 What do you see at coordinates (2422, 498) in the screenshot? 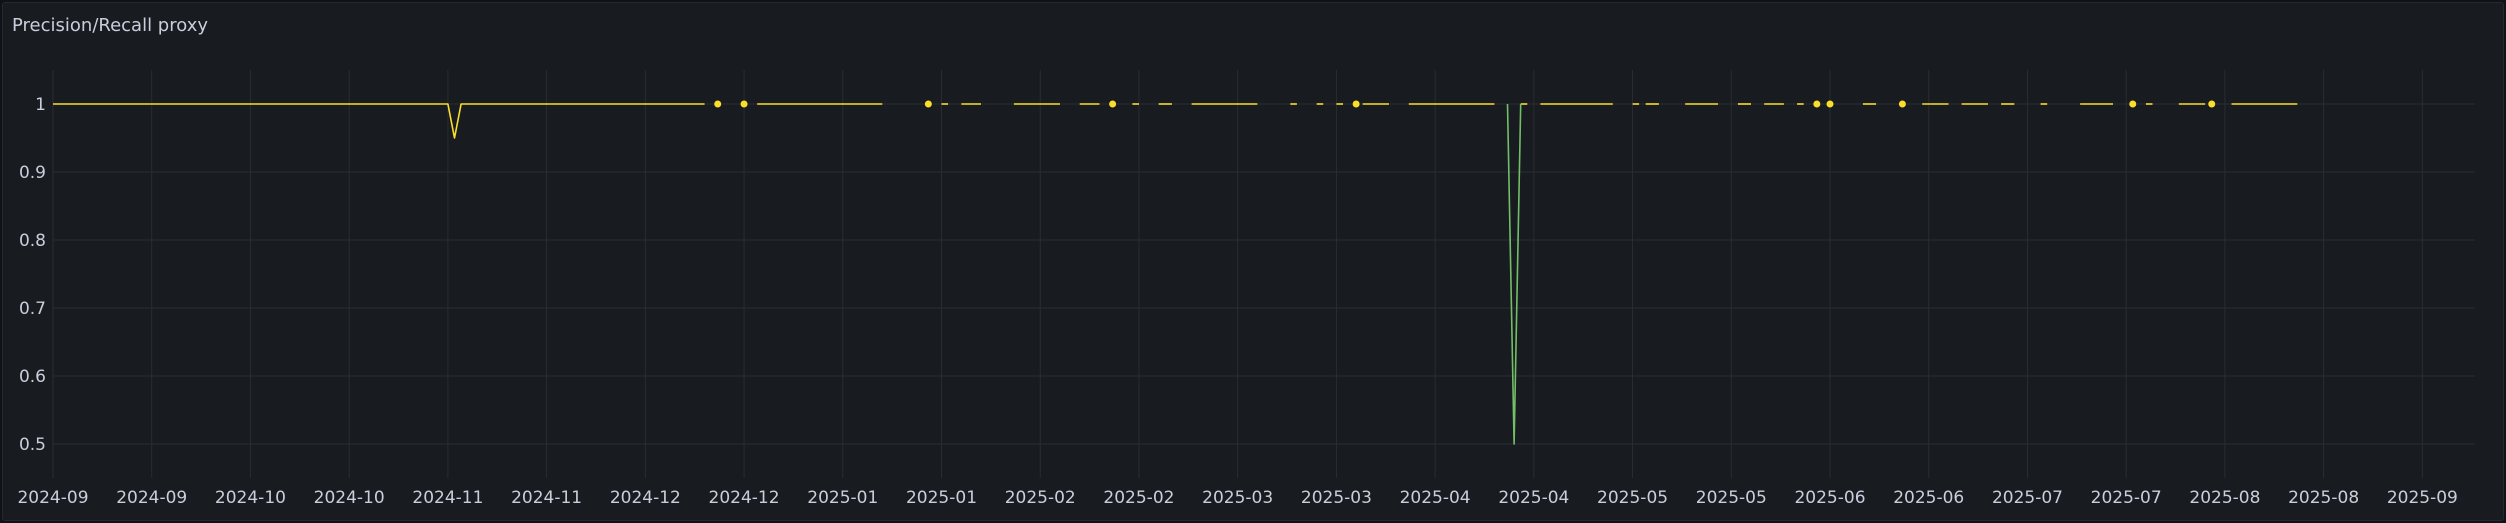
I see `x-tick-label: 2025-09` at bounding box center [2422, 498].